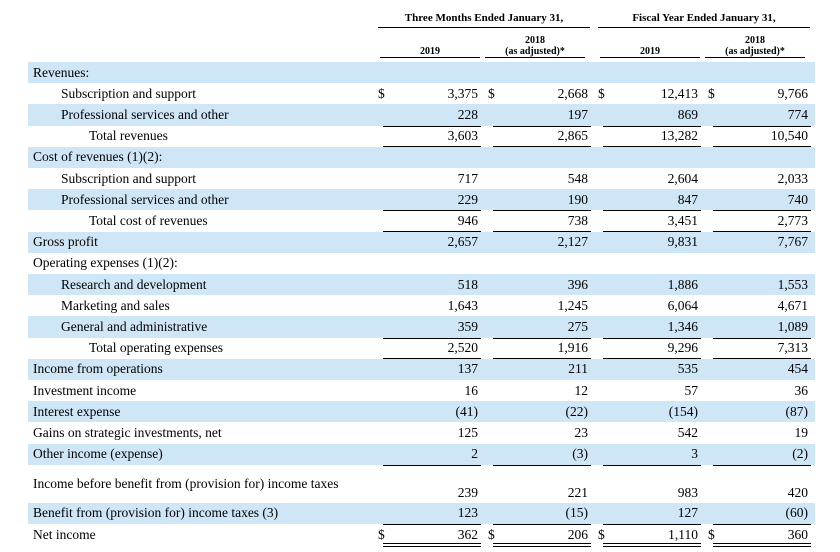  I want to click on value-cell: 2,773, so click(760, 221).